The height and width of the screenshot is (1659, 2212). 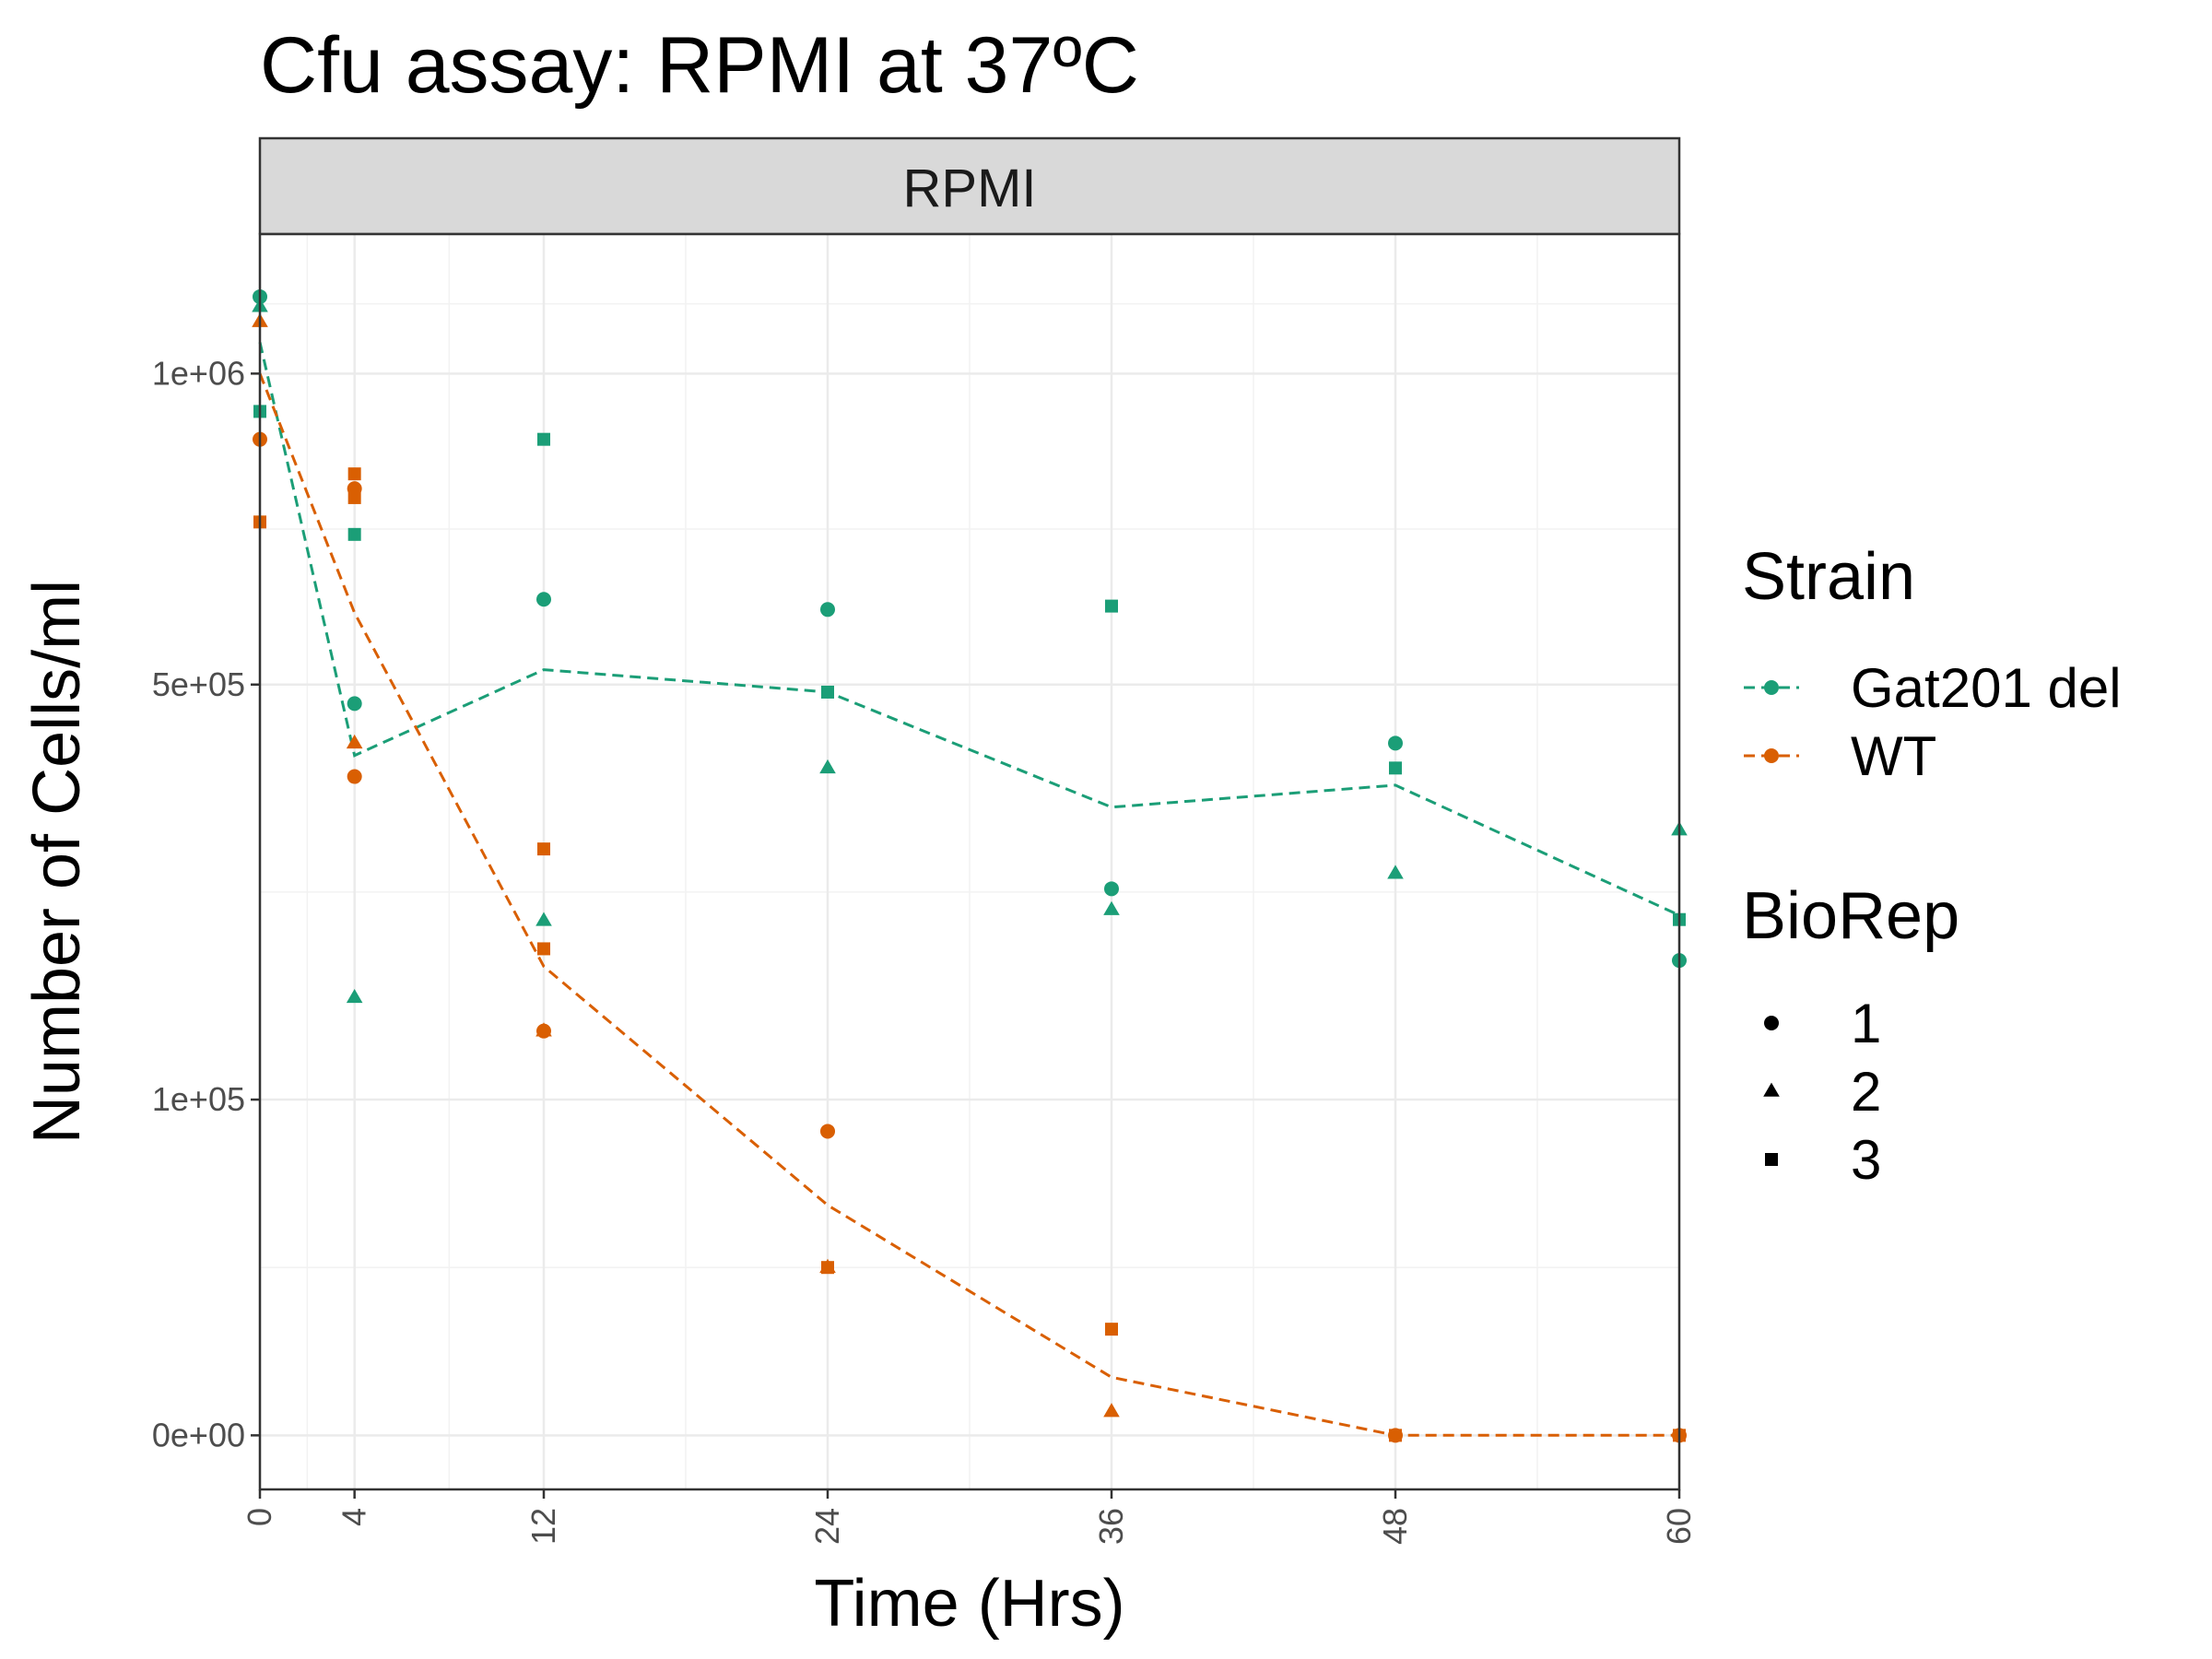 What do you see at coordinates (1771, 755) in the screenshot?
I see `legend-key-point-wt` at bounding box center [1771, 755].